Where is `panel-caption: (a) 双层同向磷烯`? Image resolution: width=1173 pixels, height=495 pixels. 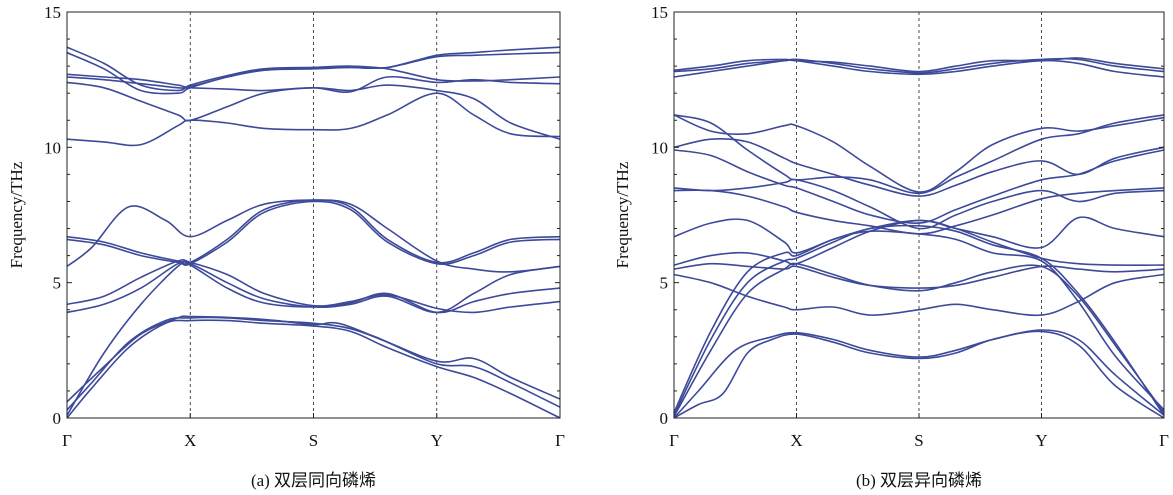 panel-caption: (a) 双层同向磷烯 is located at coordinates (313, 480).